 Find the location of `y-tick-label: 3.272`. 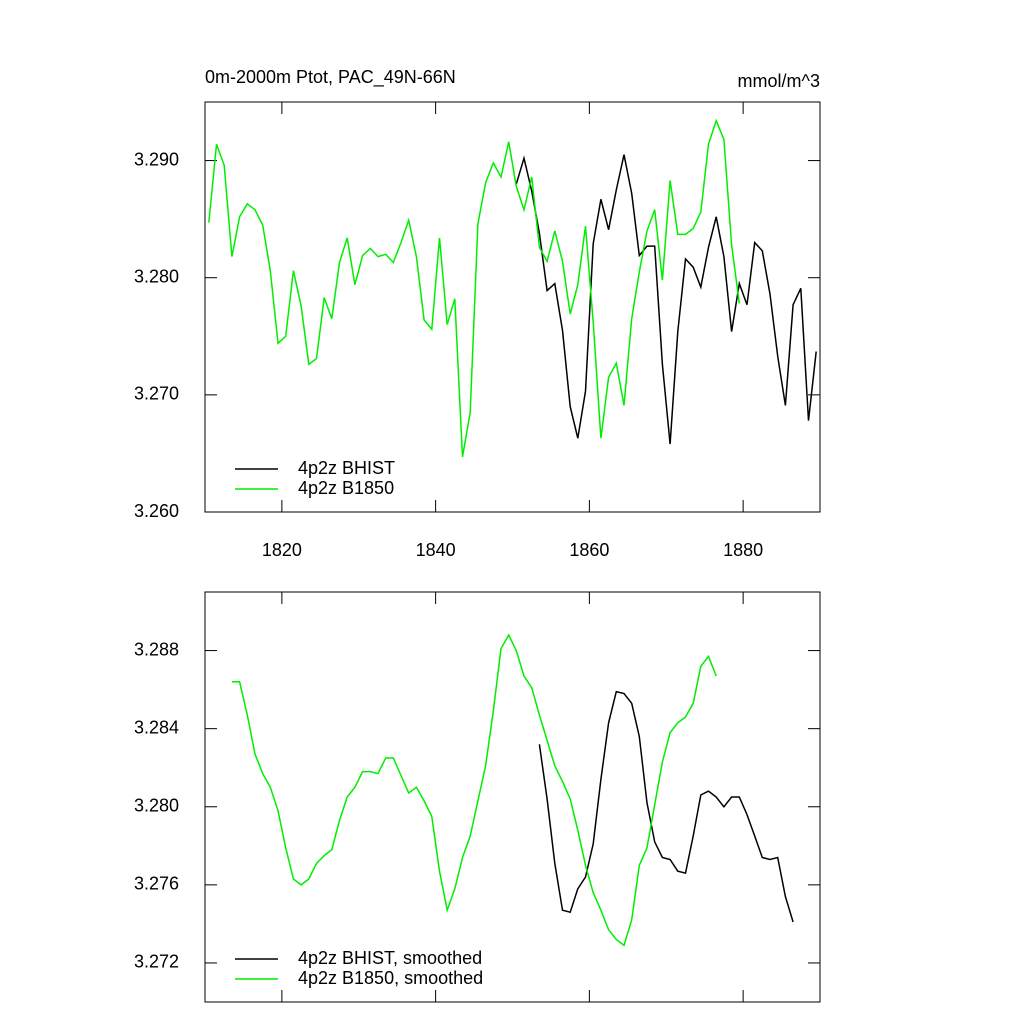

y-tick-label: 3.272 is located at coordinates (156, 962).